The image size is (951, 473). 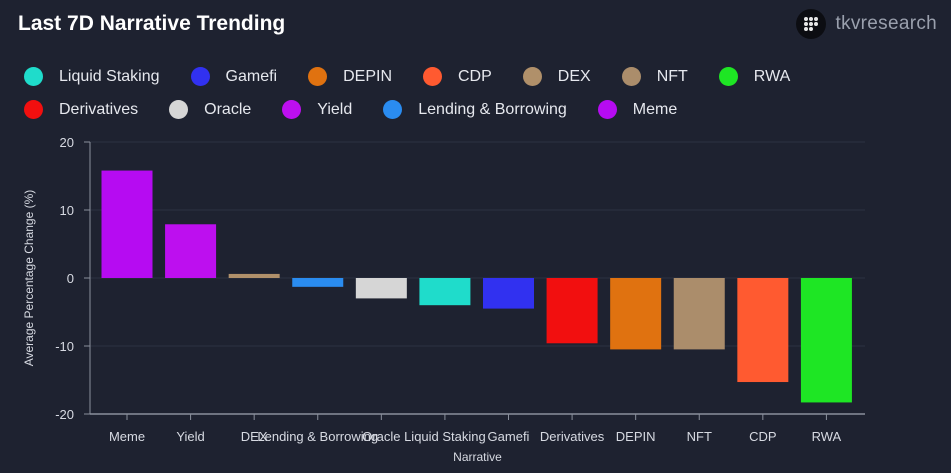 What do you see at coordinates (445, 436) in the screenshot?
I see `x-tick-label: Liquid Staking` at bounding box center [445, 436].